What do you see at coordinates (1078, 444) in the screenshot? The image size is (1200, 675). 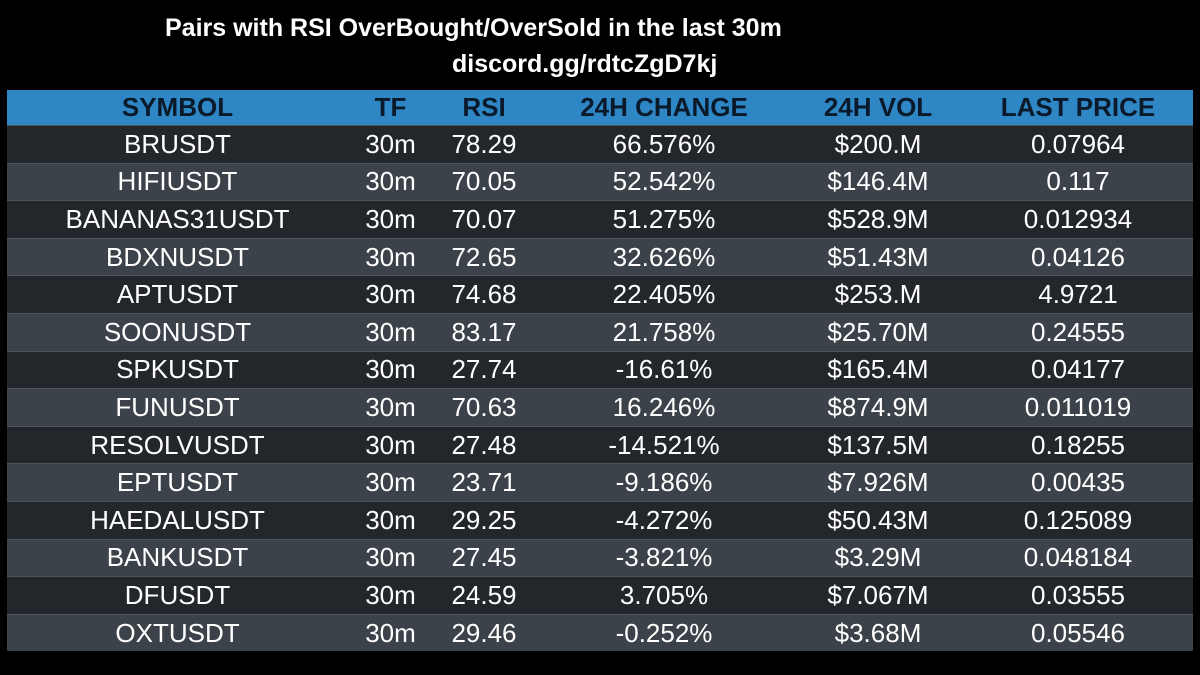 I see `price-cell: 0.18255` at bounding box center [1078, 444].